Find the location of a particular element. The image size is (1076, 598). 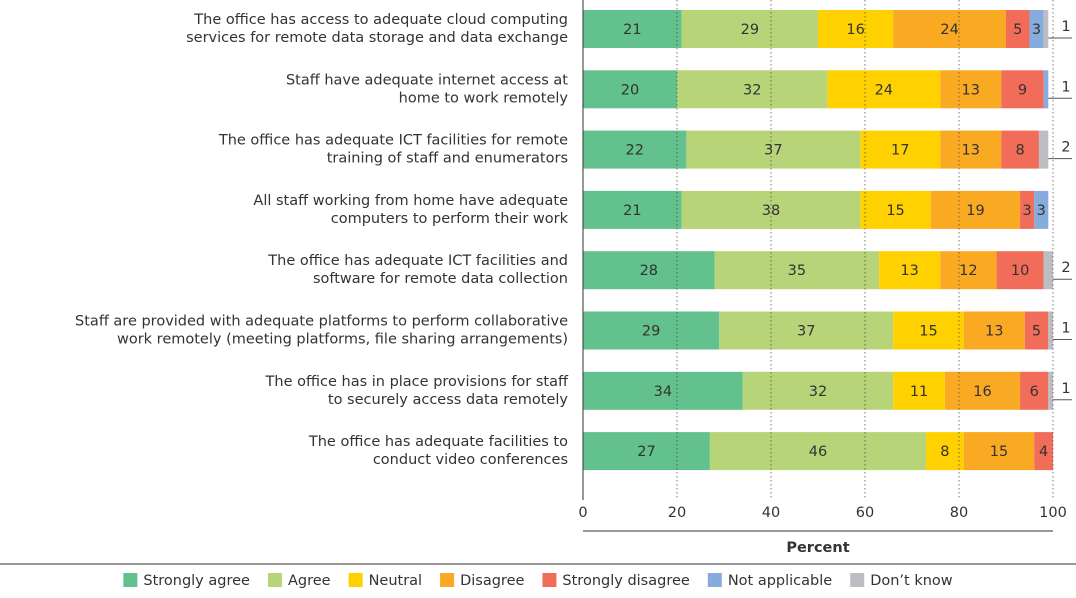

x-tick-label: 20 is located at coordinates (677, 513).